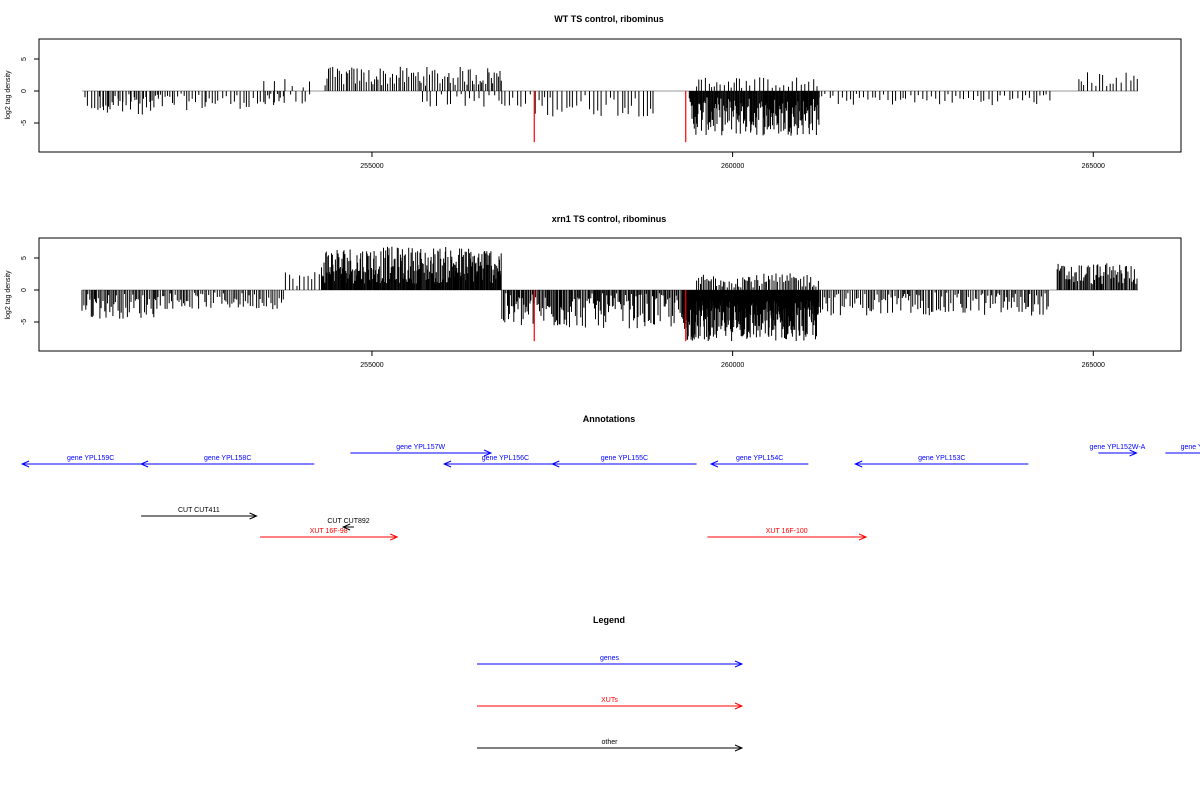  I want to click on legend-item-label: XUTs, so click(609, 700).